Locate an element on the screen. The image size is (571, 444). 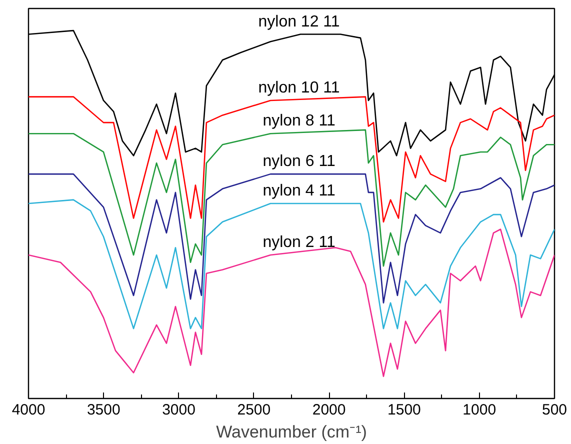
x-tick-label: 1000 is located at coordinates (479, 410).